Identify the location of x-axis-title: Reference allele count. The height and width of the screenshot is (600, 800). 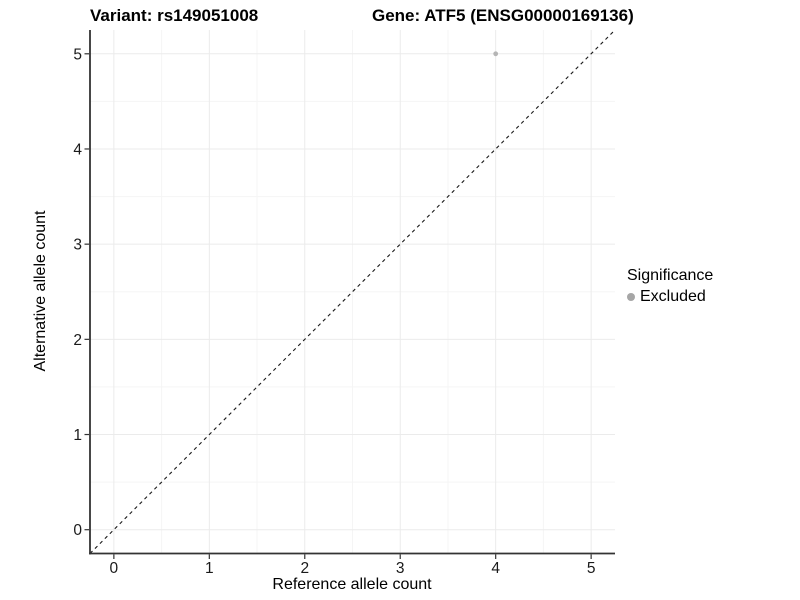
(352, 584).